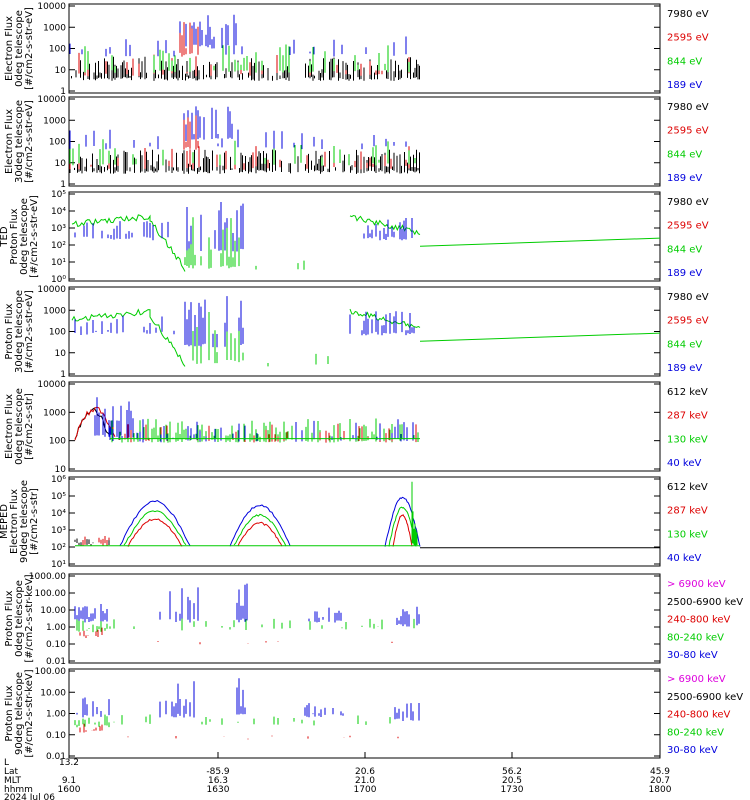 The height and width of the screenshot is (800, 750). What do you see at coordinates (5, 236) in the screenshot?
I see `y-axis-label: TED` at bounding box center [5, 236].